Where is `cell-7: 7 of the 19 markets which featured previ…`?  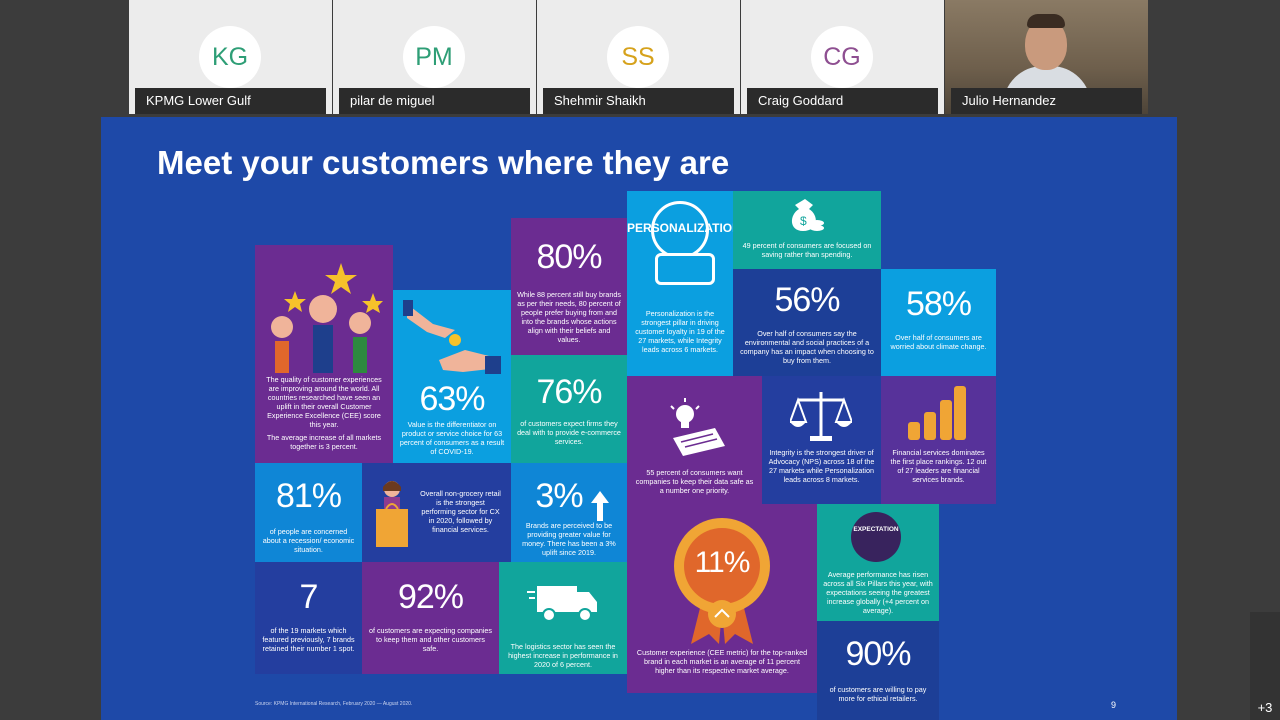
cell-7: 7 of the 19 markets which featured previ… is located at coordinates (308, 618).